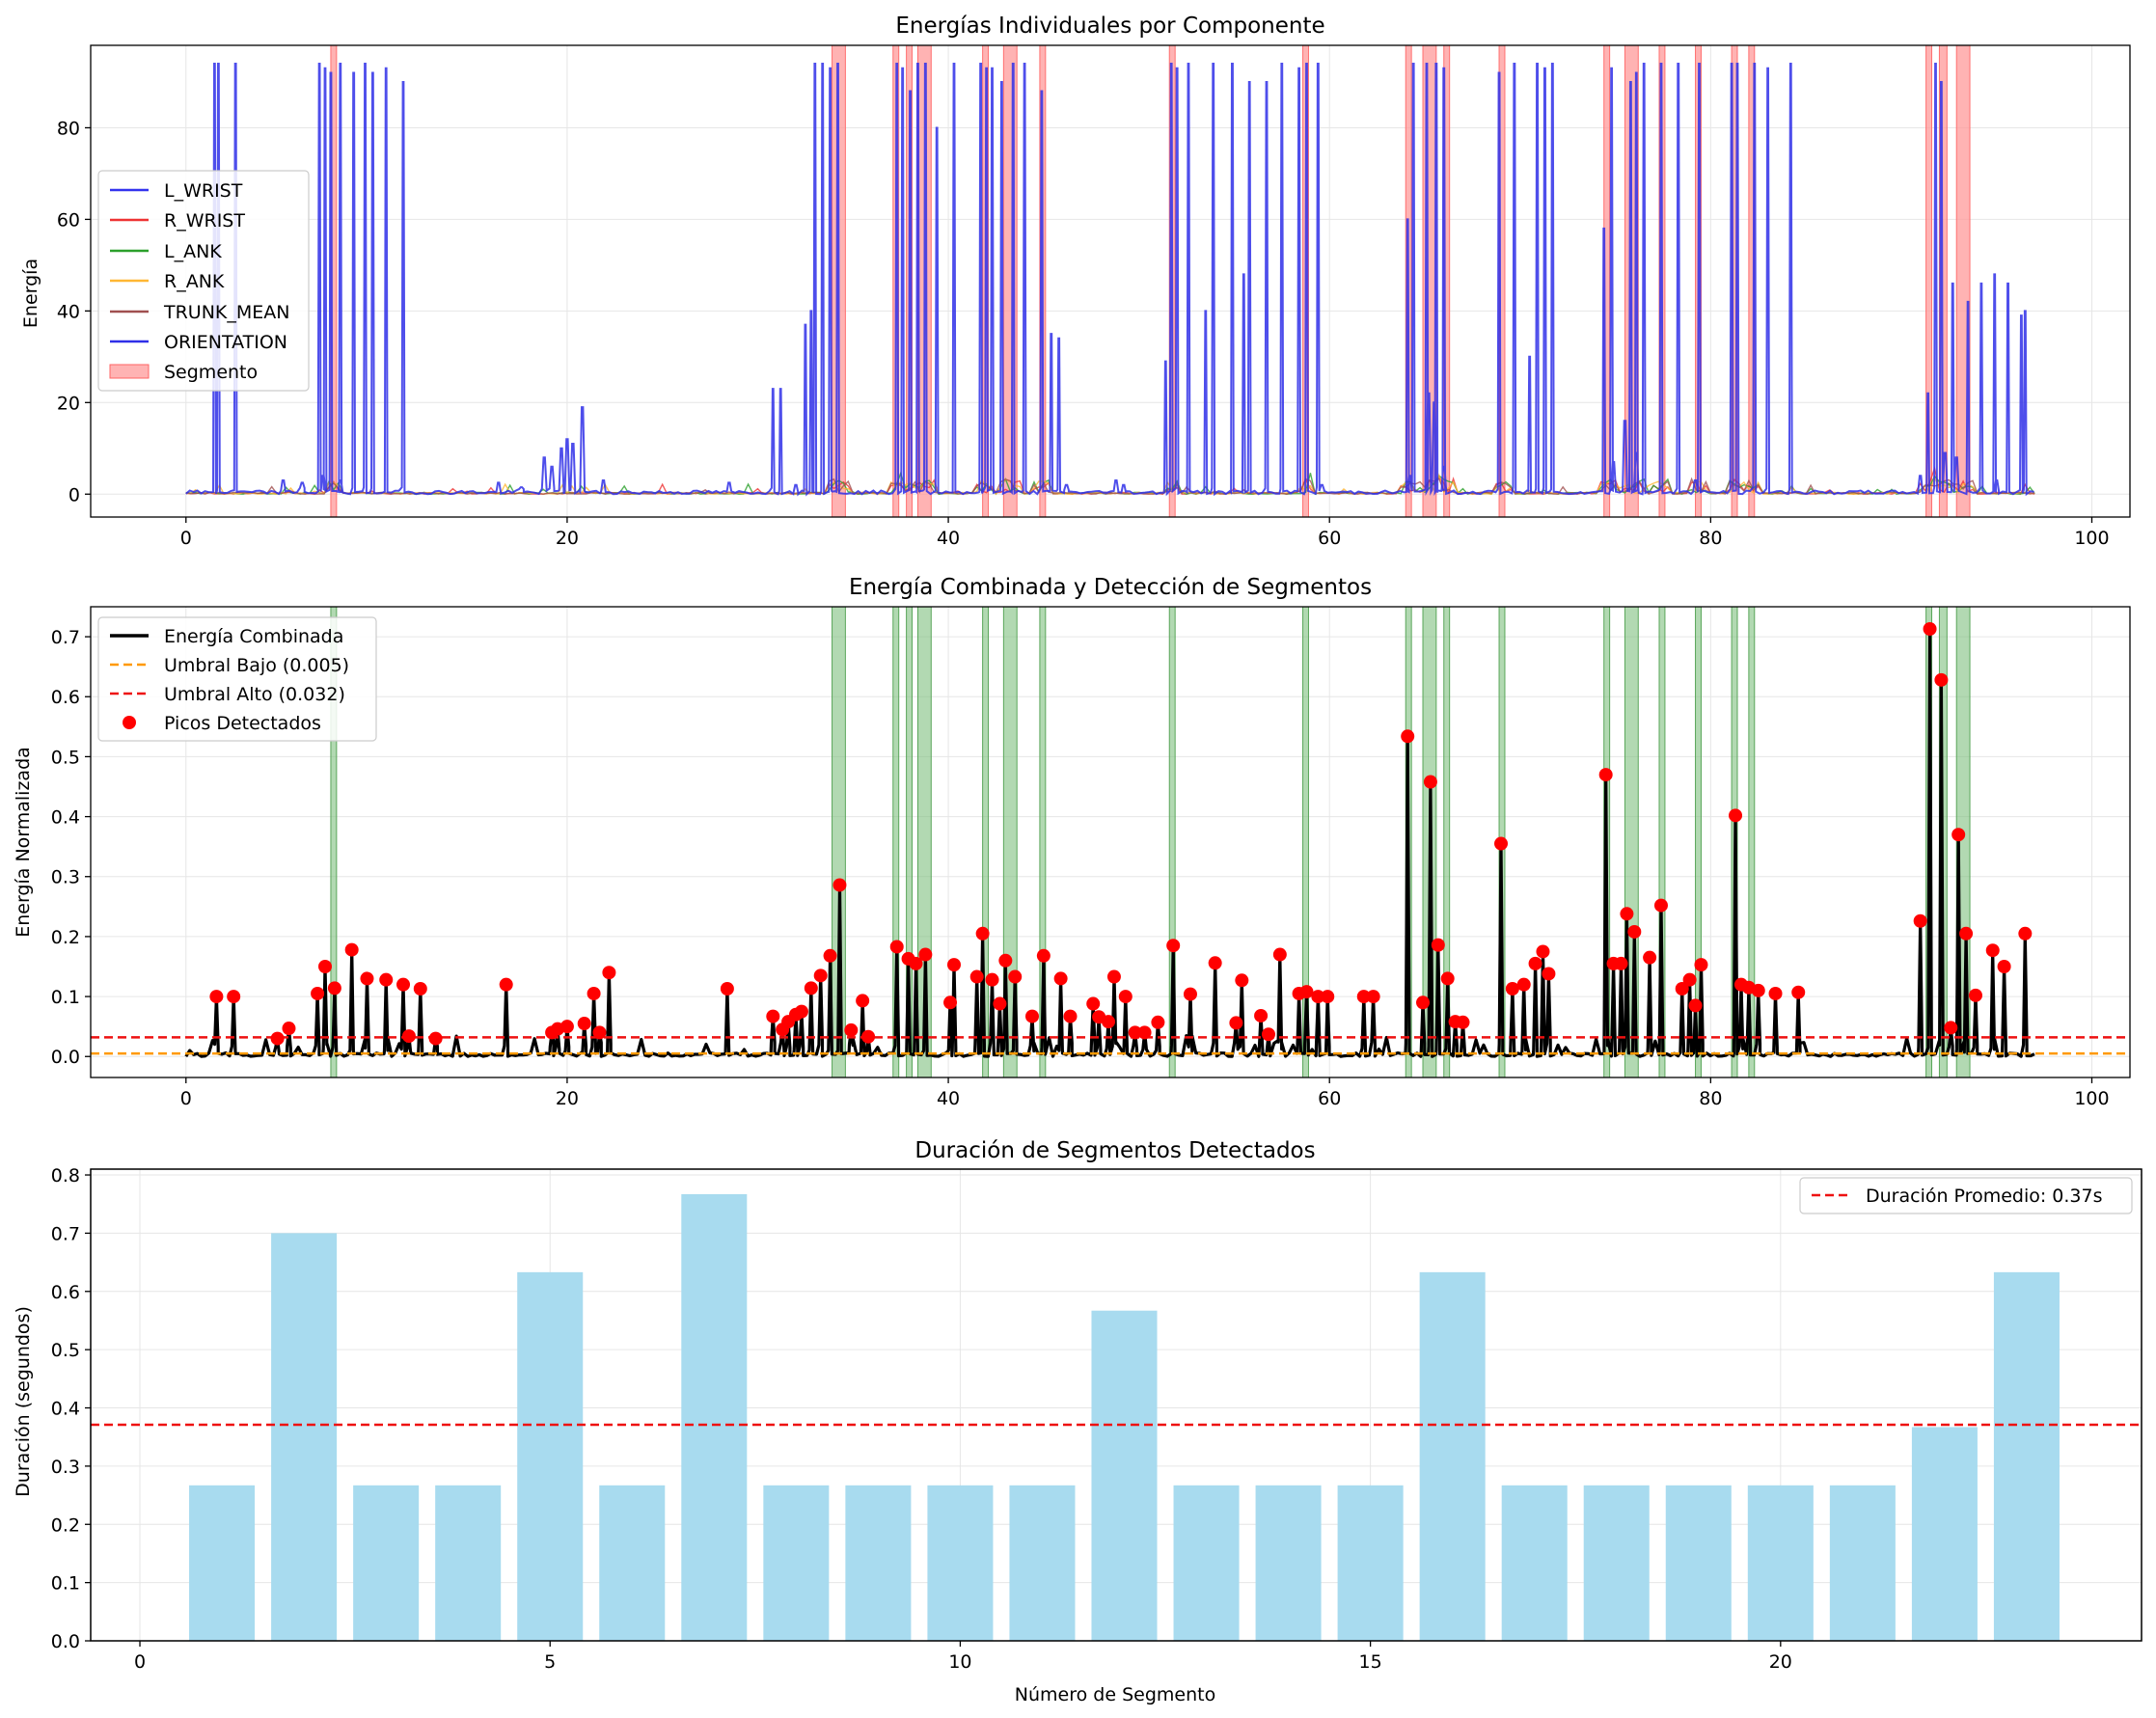 The image size is (2156, 1718). I want to click on legend-label-high-threshold: Umbral Alto (0.032), so click(254, 694).